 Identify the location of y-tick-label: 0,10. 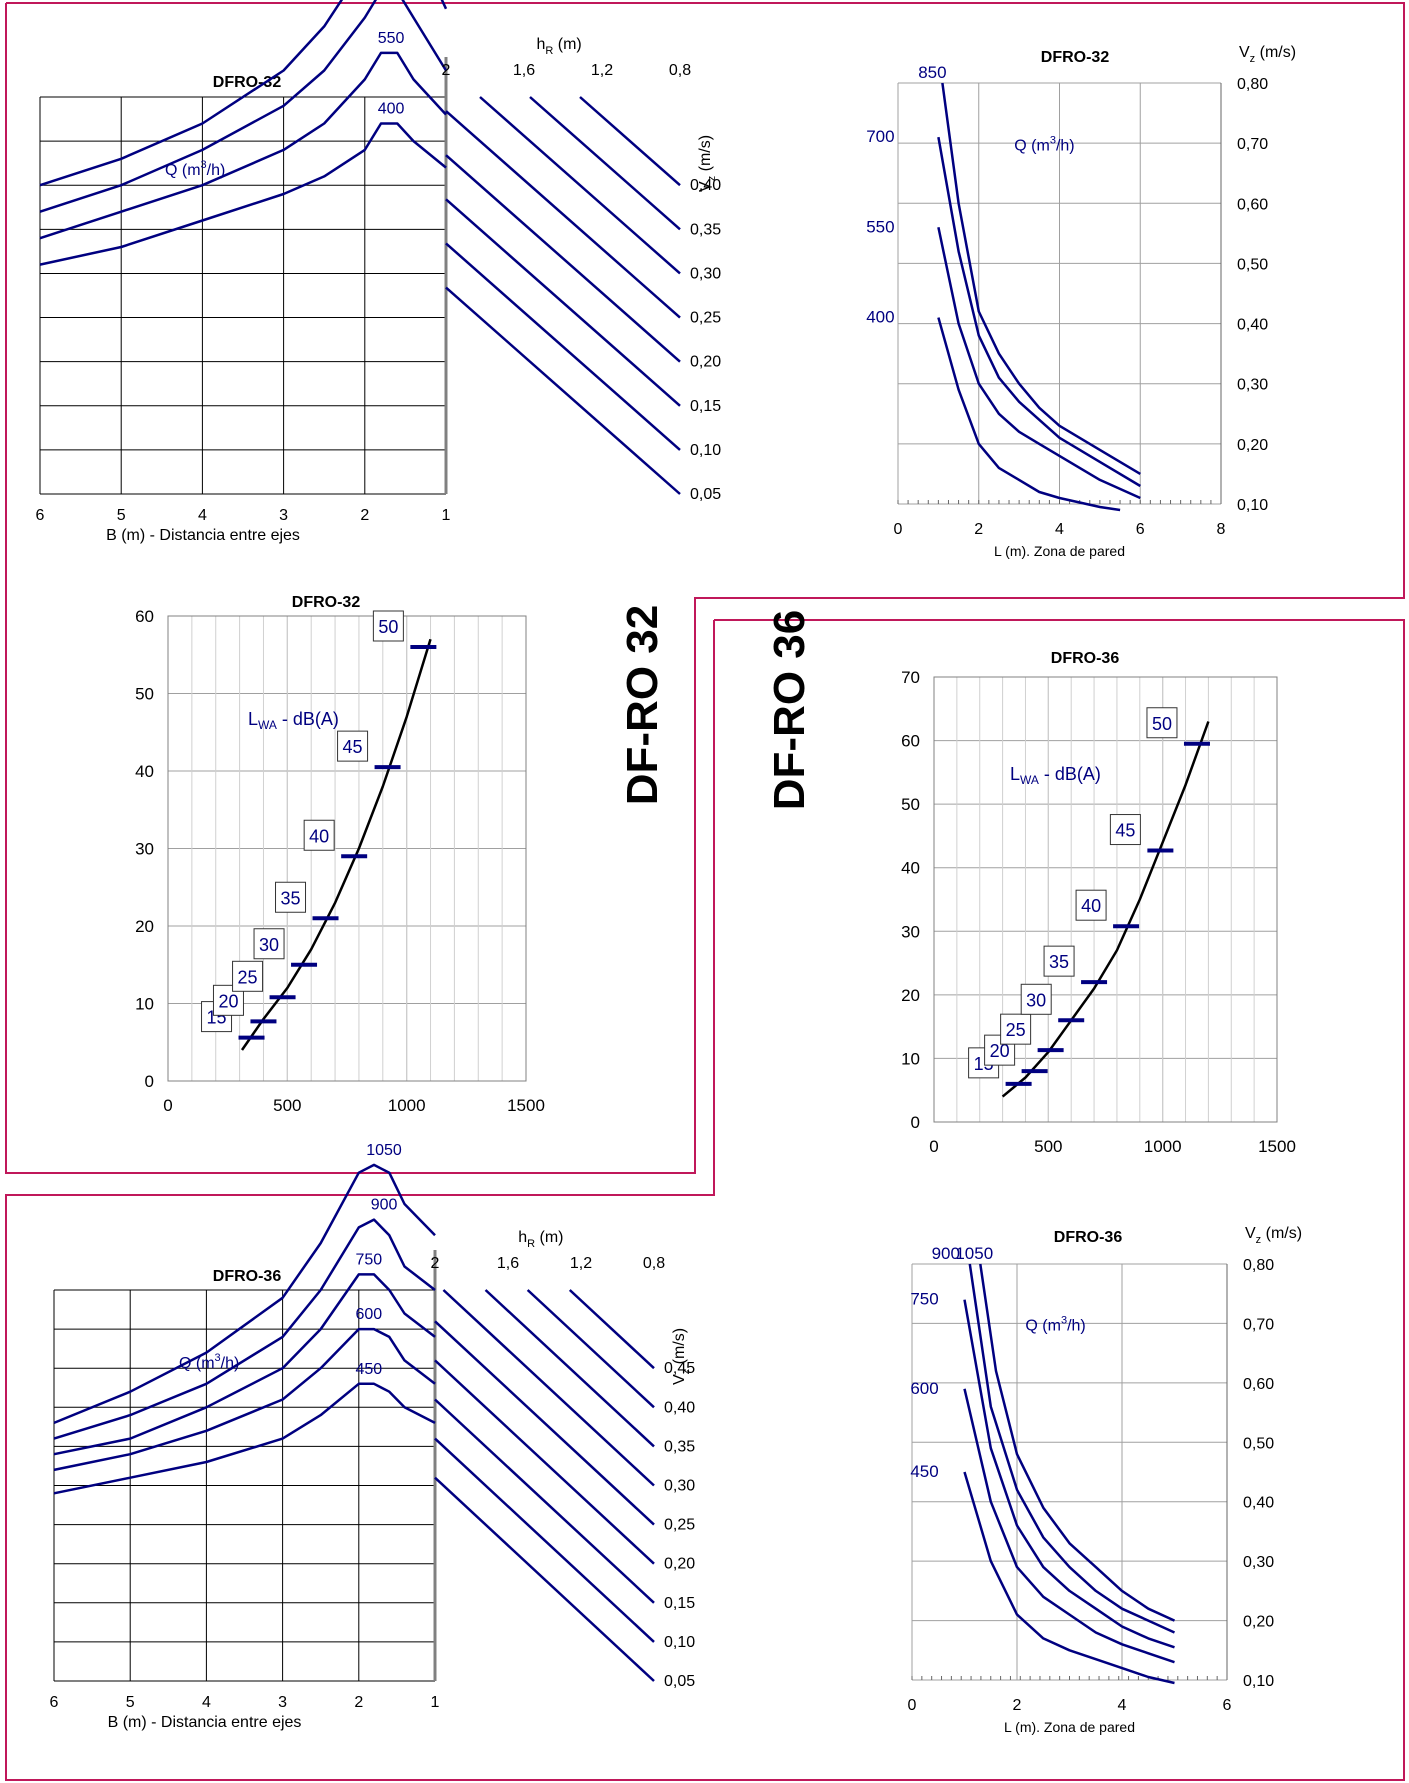
(1258, 1681).